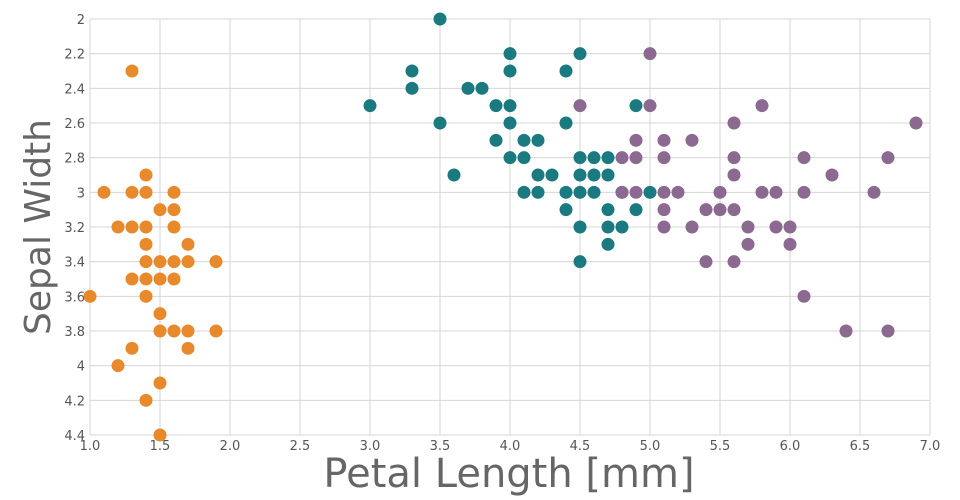 This screenshot has height=500, width=960. What do you see at coordinates (74, 436) in the screenshot?
I see `y-tick-label: 4.4` at bounding box center [74, 436].